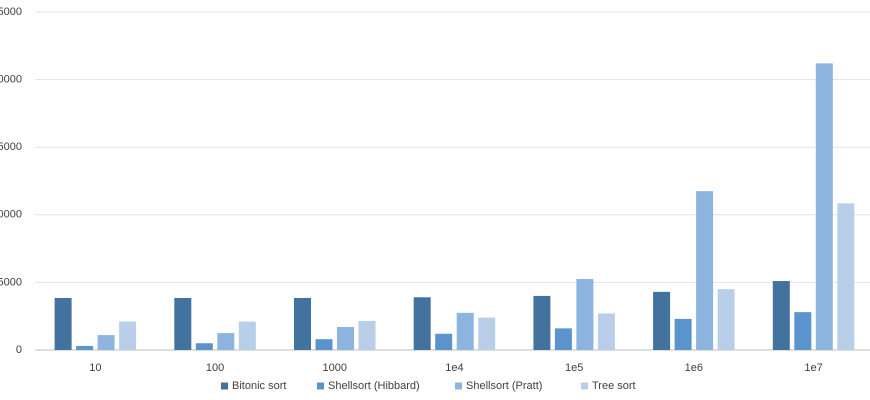  What do you see at coordinates (11, 80) in the screenshot?
I see `y-tick-label: 20000` at bounding box center [11, 80].